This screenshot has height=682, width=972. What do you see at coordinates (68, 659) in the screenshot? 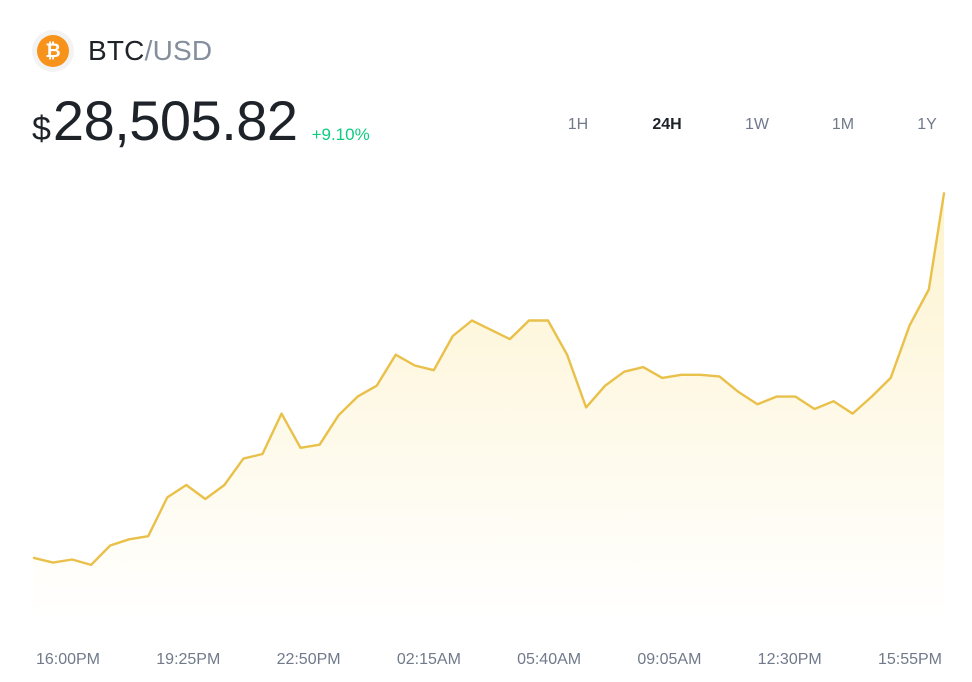
I see `x-tick-label: 16:00PM` at bounding box center [68, 659].